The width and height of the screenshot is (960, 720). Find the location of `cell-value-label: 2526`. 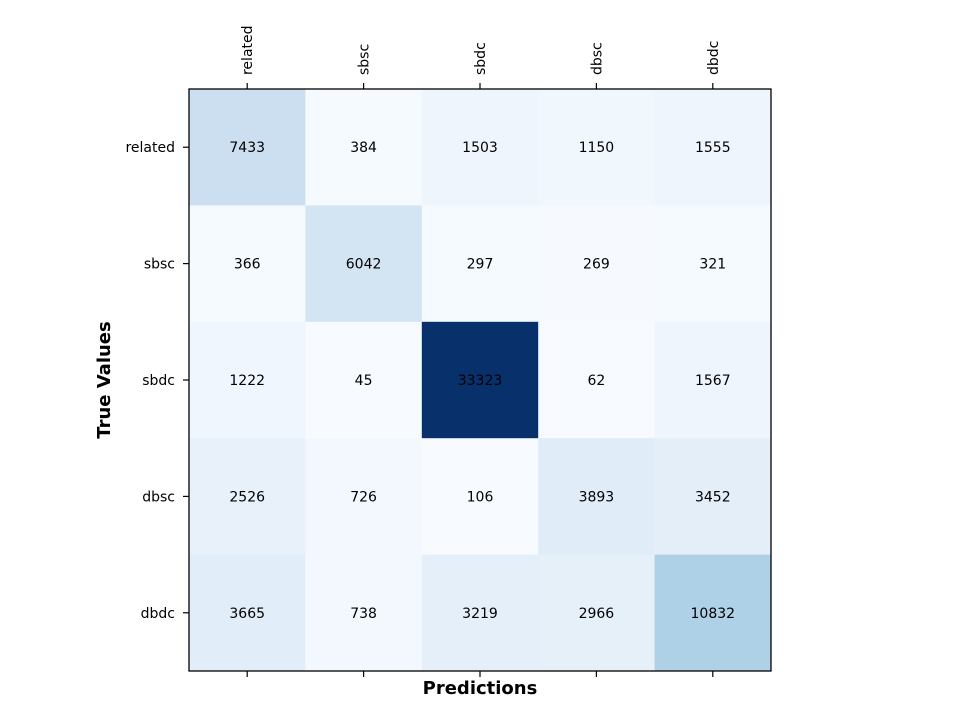

cell-value-label: 2526 is located at coordinates (247, 497).